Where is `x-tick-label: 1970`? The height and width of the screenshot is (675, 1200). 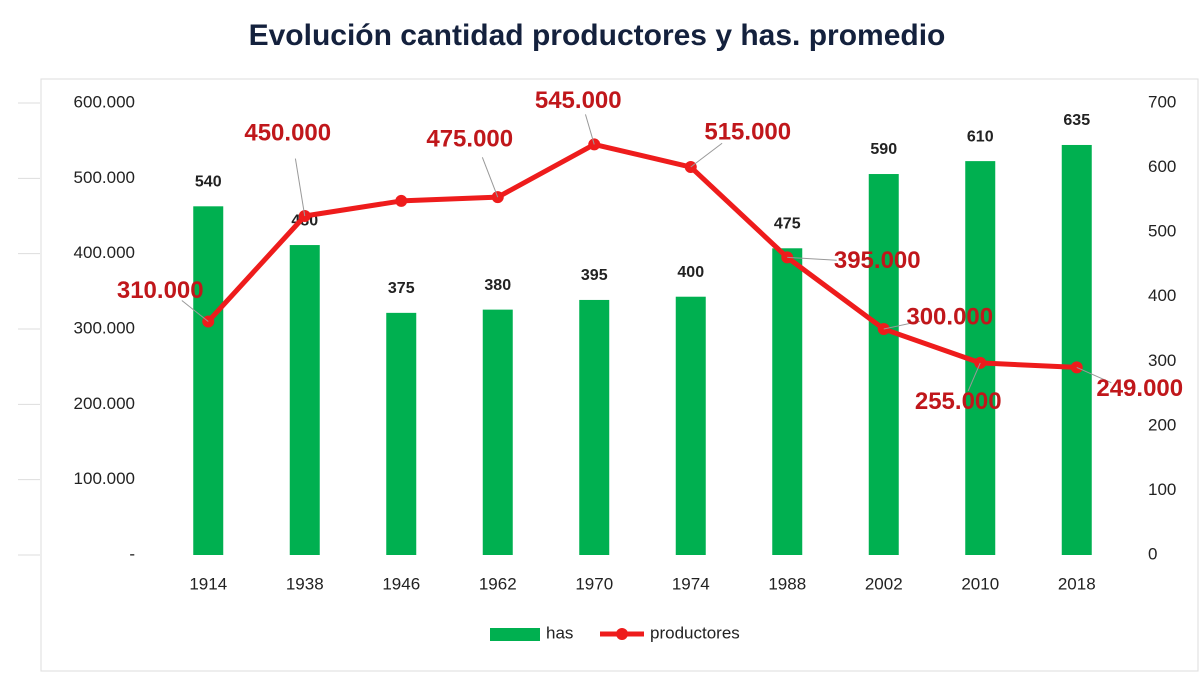
x-tick-label: 1970 is located at coordinates (594, 583).